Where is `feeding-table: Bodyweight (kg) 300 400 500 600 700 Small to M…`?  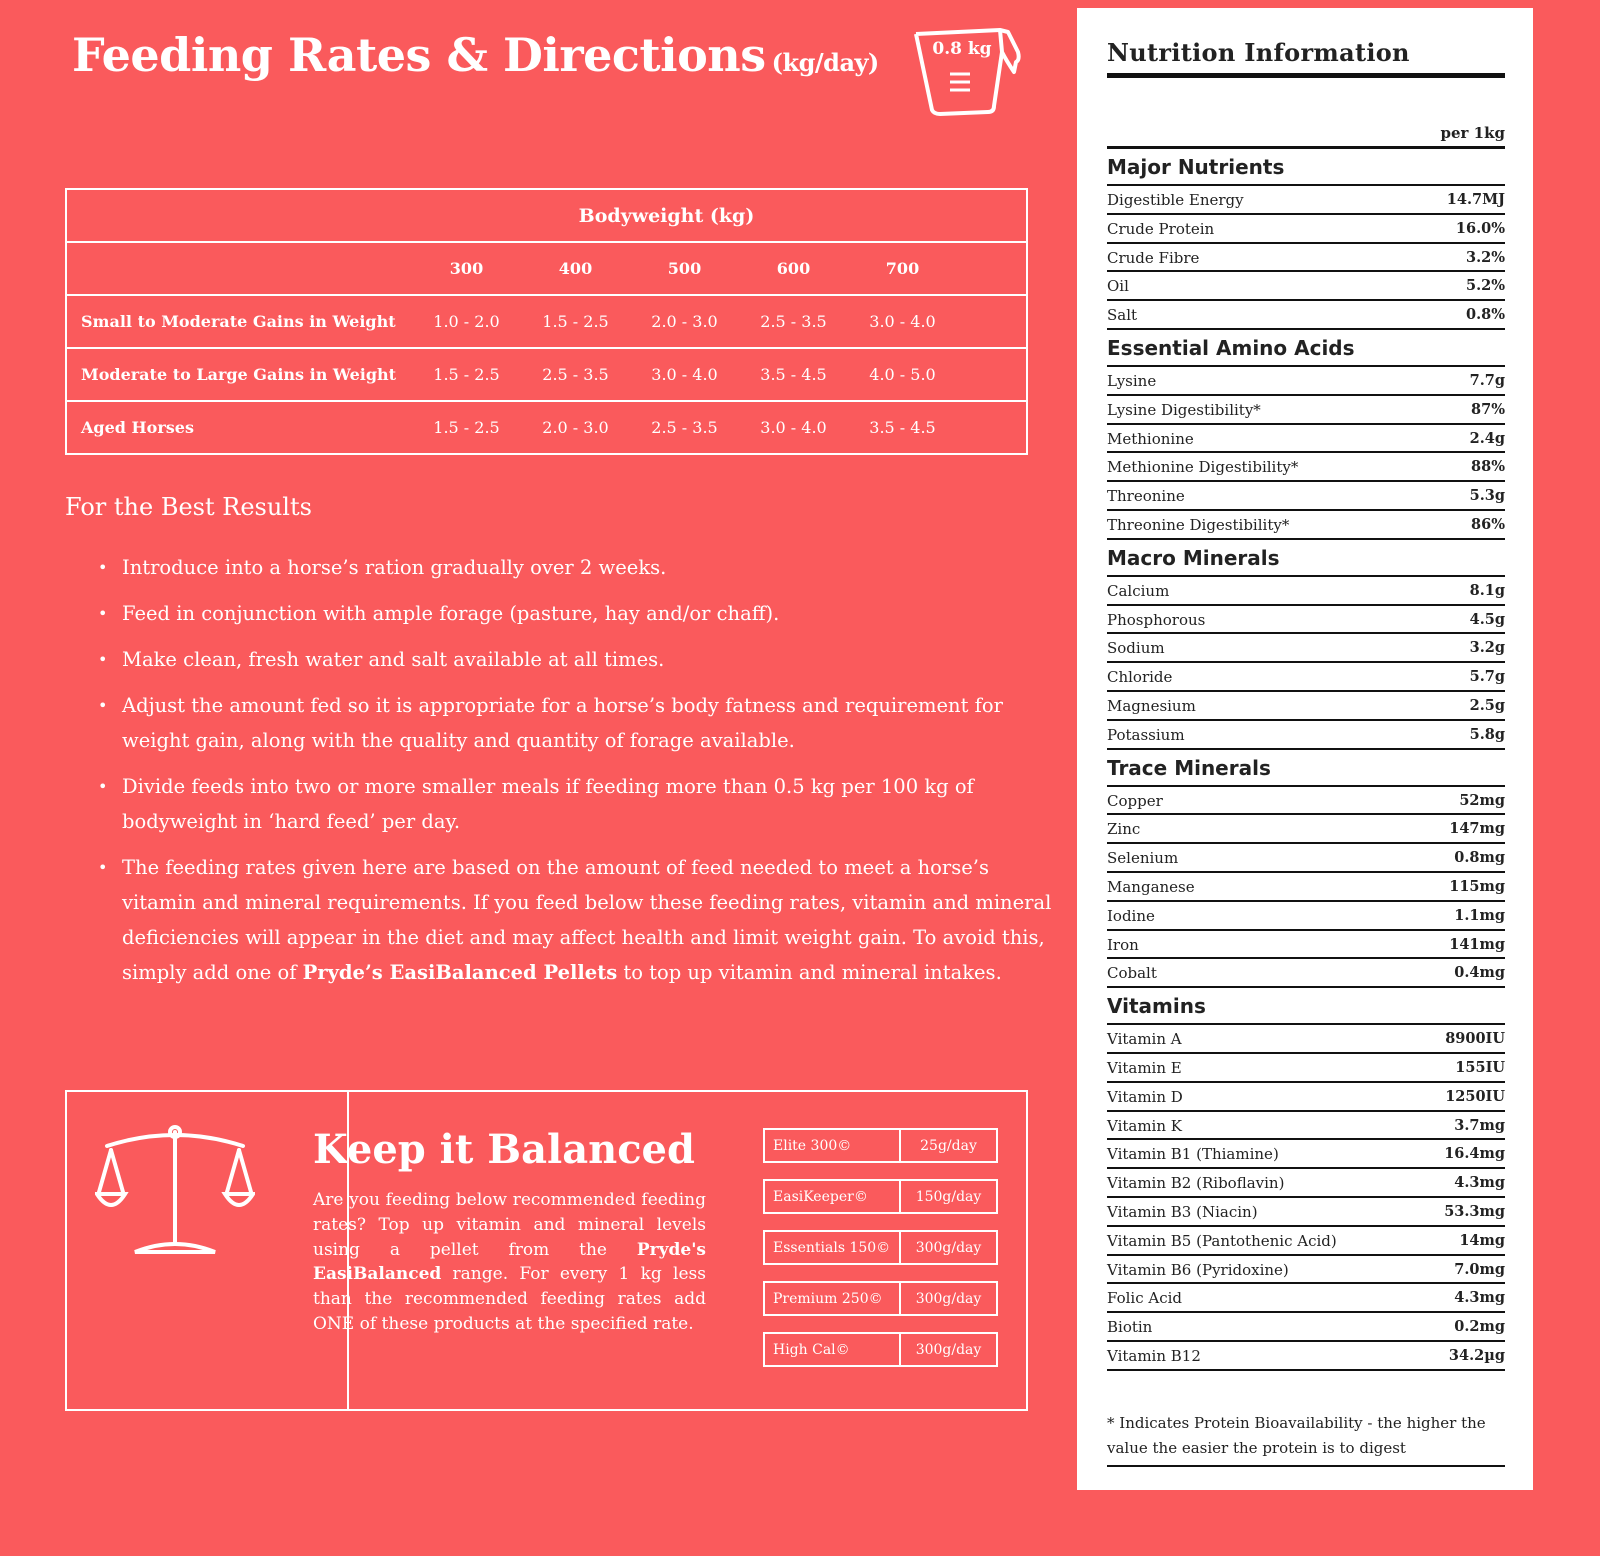 feeding-table: Bodyweight (kg) 300 400 500 600 700 Small to M… is located at coordinates (546, 321).